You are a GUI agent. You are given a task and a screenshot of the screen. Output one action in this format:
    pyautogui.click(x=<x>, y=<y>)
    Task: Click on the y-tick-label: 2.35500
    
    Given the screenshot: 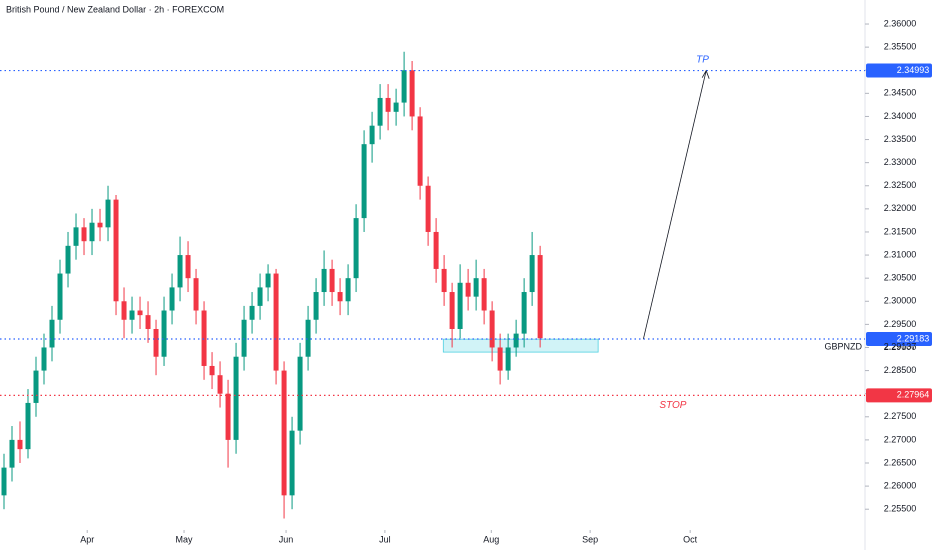 What is the action you would take?
    pyautogui.click(x=900, y=47)
    